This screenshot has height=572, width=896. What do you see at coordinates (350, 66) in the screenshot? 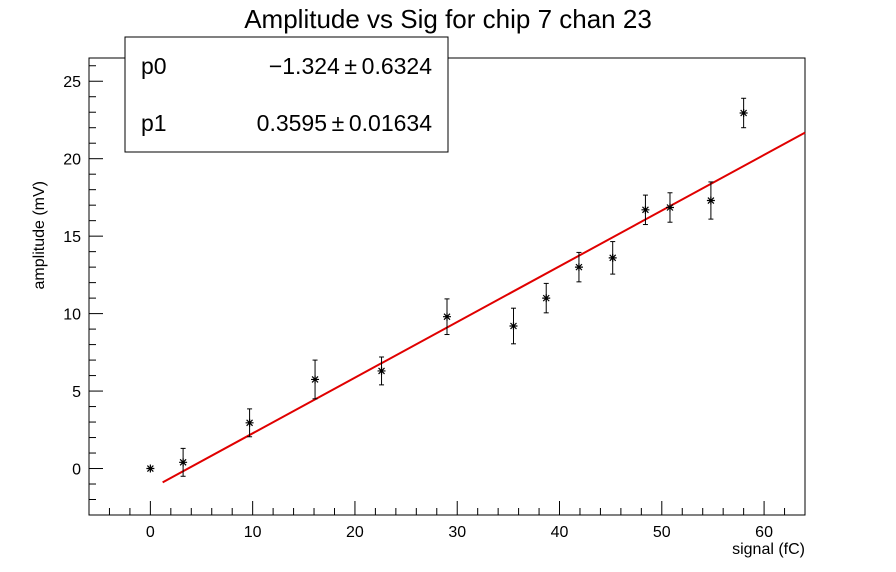
I see `stats-p0-value: −1.324 ± 0.6324` at bounding box center [350, 66].